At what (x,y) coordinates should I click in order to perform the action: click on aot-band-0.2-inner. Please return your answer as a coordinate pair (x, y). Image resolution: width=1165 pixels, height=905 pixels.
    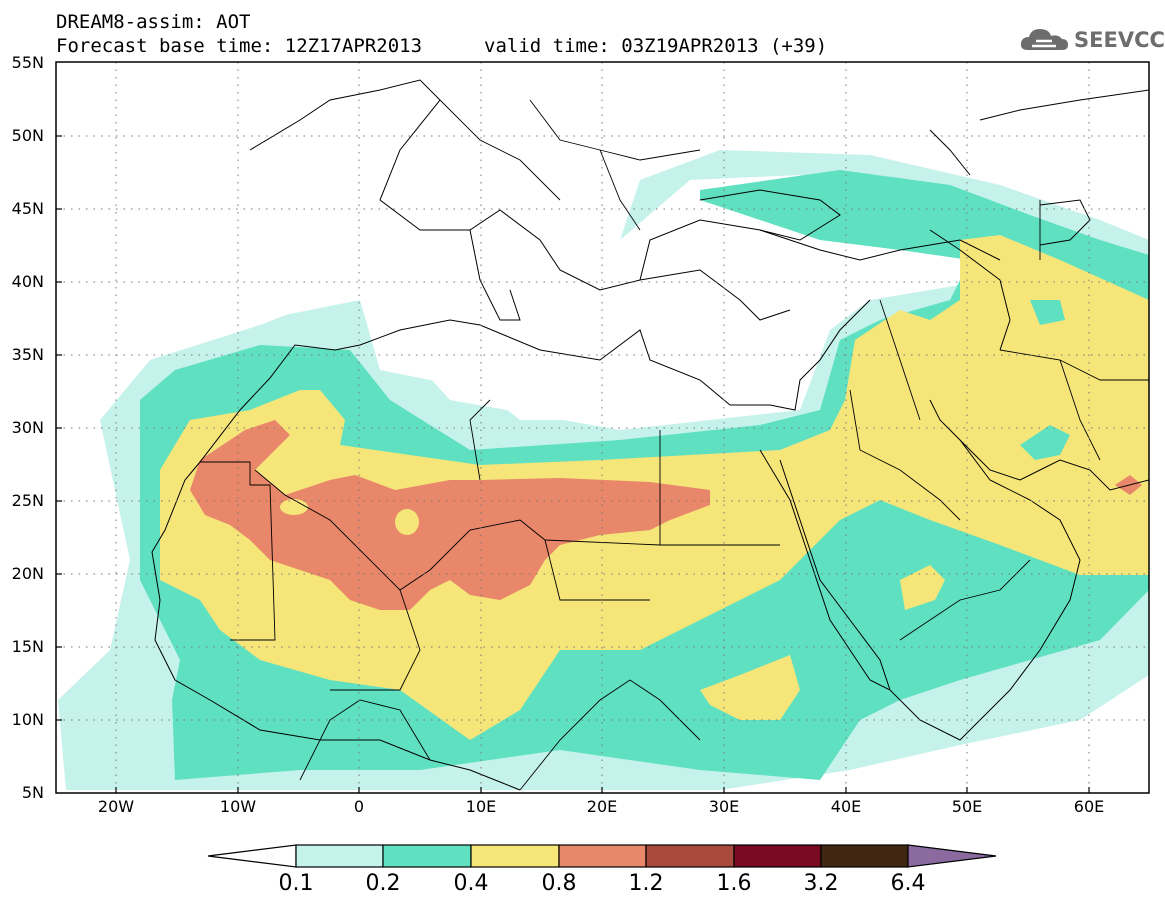
    Looking at the image, I should click on (1045, 380).